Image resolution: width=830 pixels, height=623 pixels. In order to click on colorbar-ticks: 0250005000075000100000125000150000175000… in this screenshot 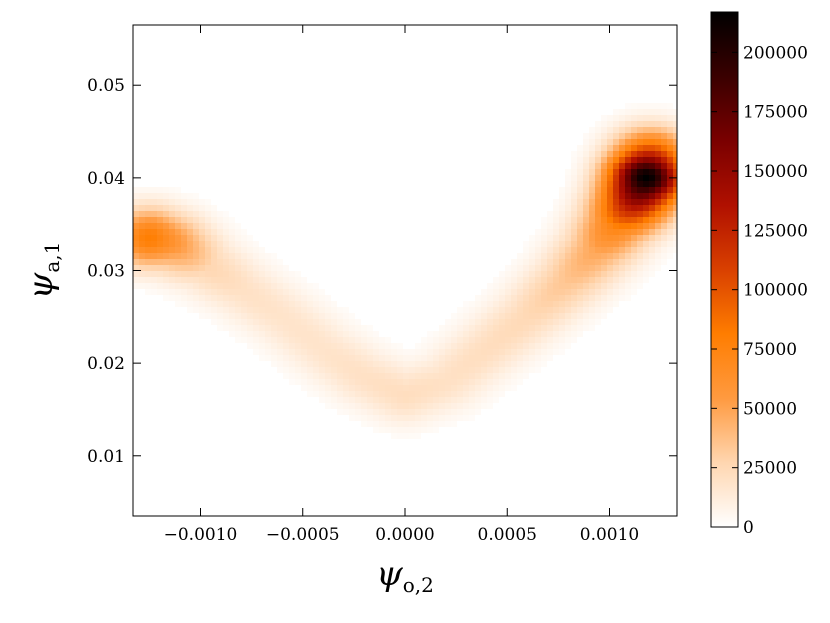, I will do `click(759, 290)`.